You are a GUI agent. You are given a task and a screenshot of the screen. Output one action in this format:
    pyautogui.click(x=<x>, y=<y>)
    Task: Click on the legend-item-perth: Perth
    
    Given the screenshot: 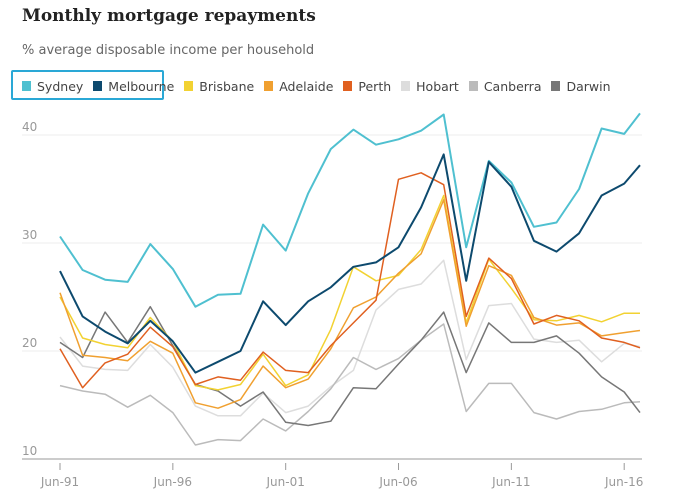 What is the action you would take?
    pyautogui.click(x=367, y=86)
    